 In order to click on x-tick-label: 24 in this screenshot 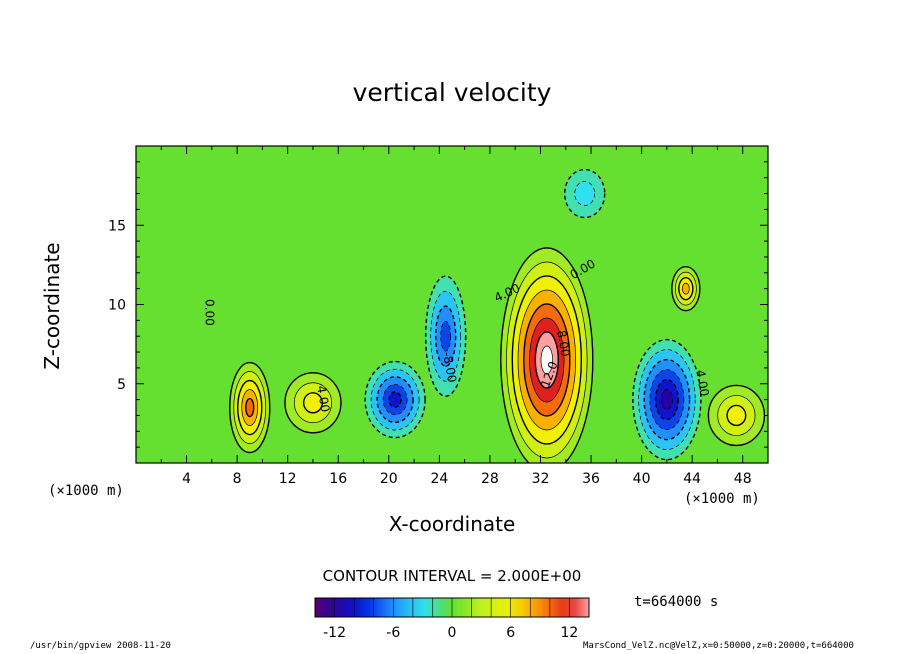, I will do `click(439, 479)`.